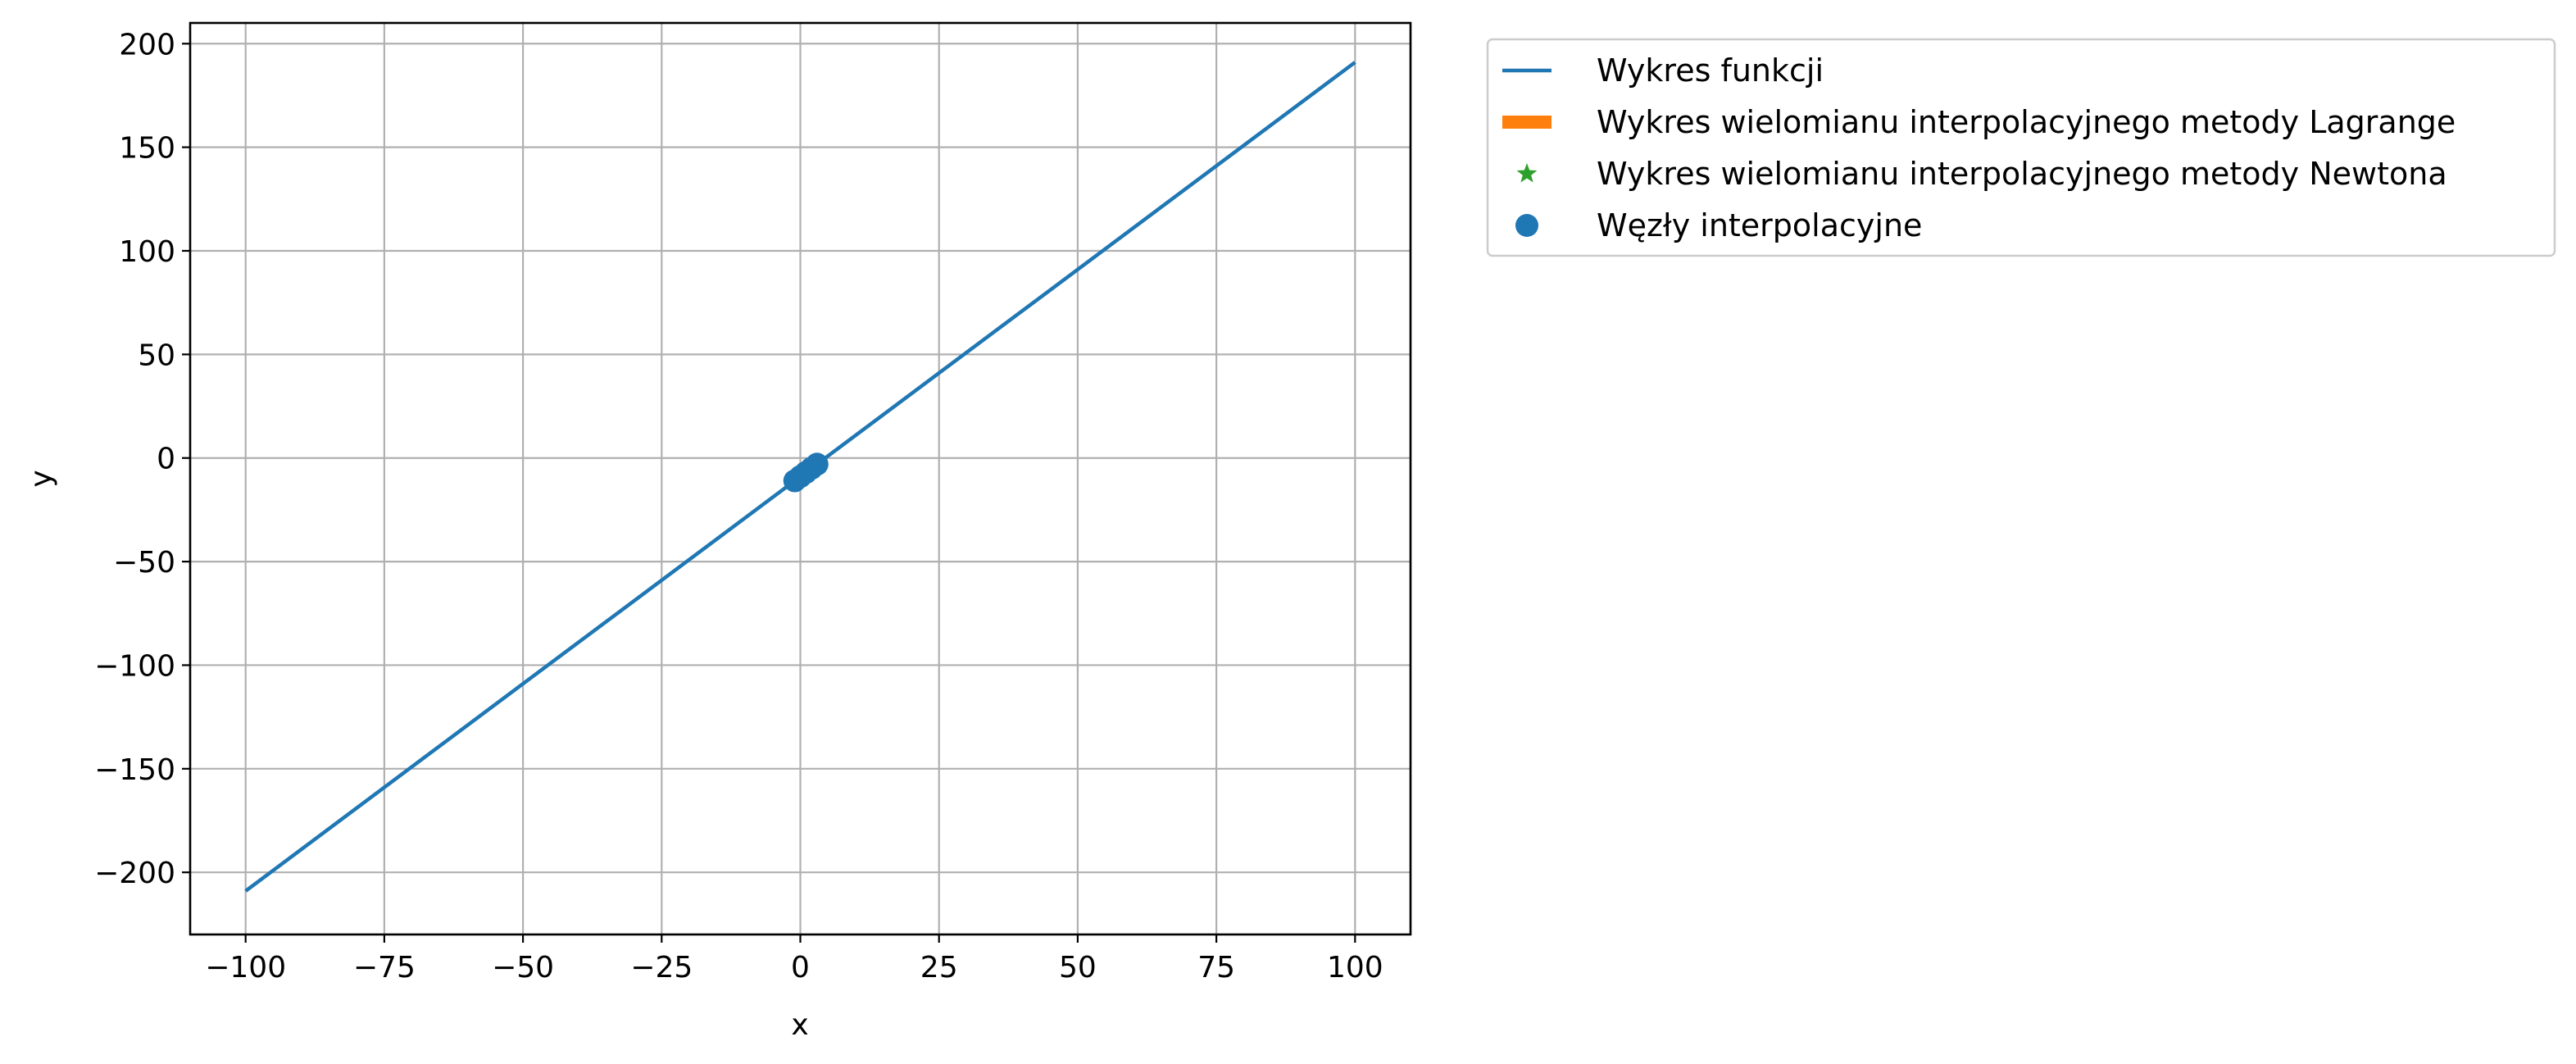  I want to click on x-tick-label: 25, so click(939, 967).